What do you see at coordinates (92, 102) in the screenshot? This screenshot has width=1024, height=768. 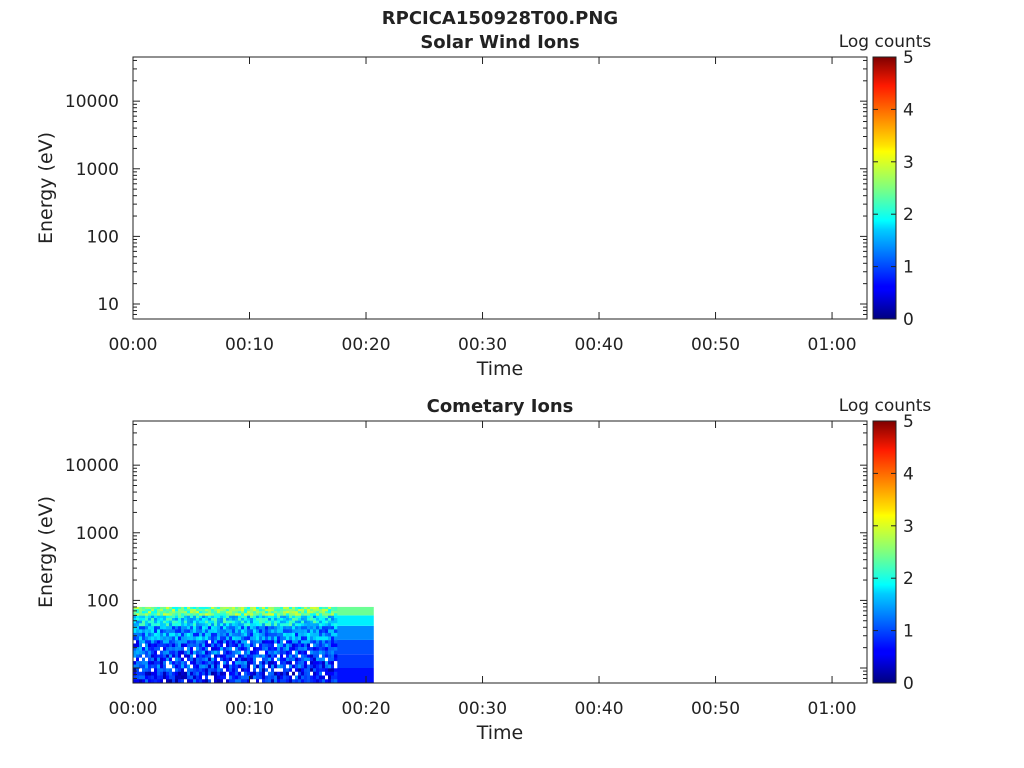 I see `y-tick-label: 10000` at bounding box center [92, 102].